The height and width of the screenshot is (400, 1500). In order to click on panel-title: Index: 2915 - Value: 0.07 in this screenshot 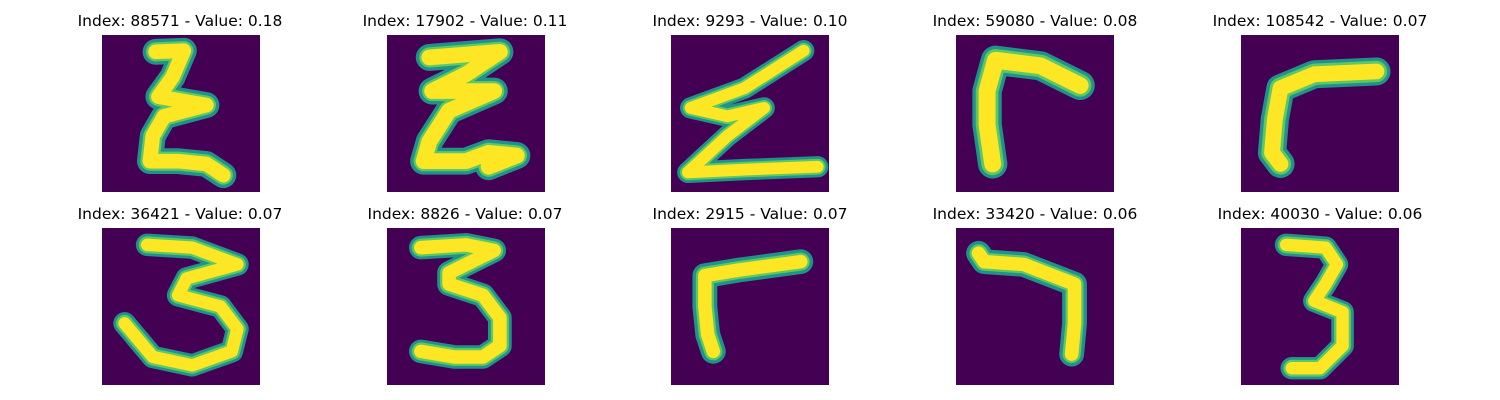, I will do `click(750, 214)`.